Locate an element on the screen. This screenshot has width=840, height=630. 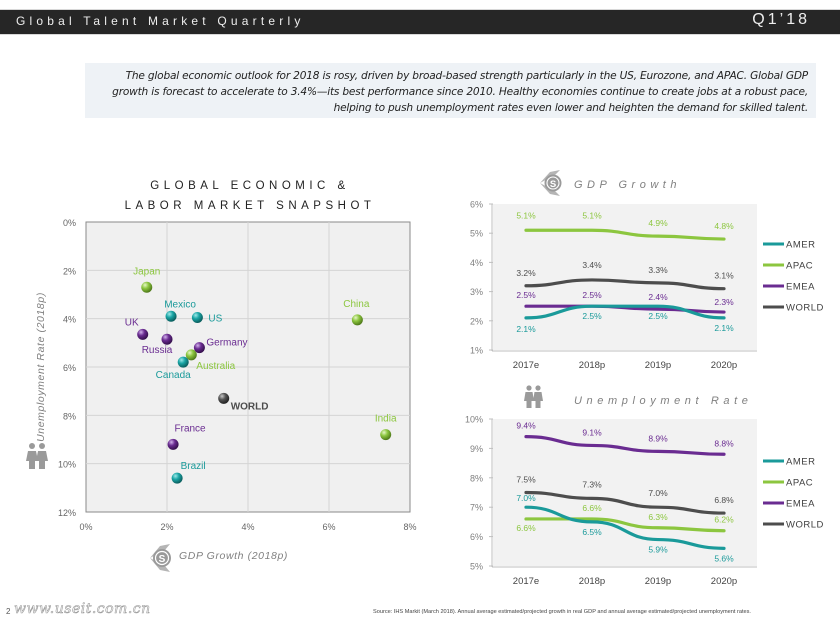
scatter-x-tick-label: 4% is located at coordinates (247, 527).